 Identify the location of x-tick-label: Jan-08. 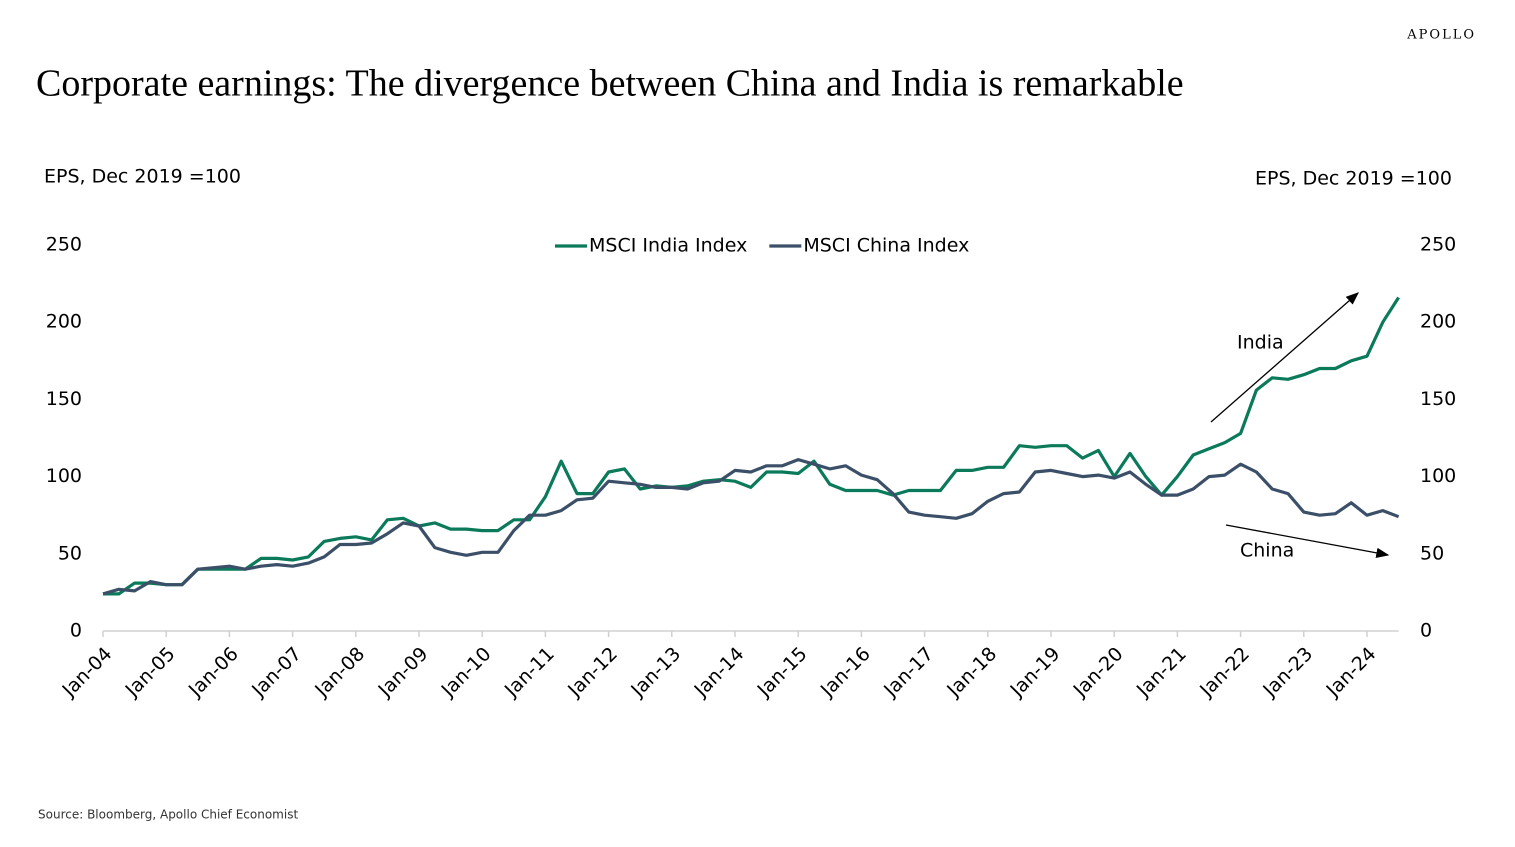
(339, 672).